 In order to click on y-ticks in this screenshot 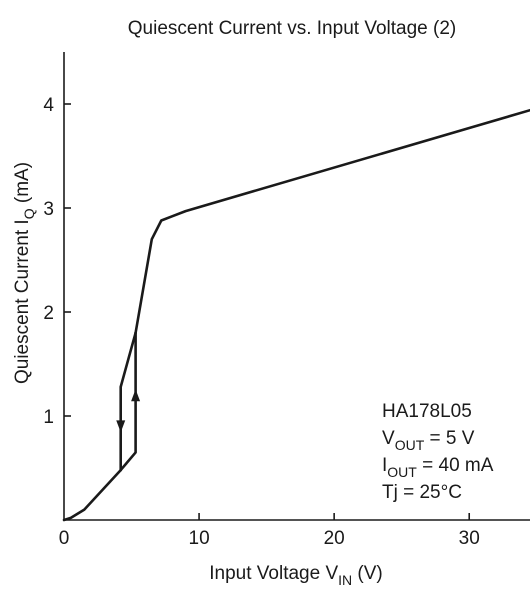, I will do `click(67, 260)`.